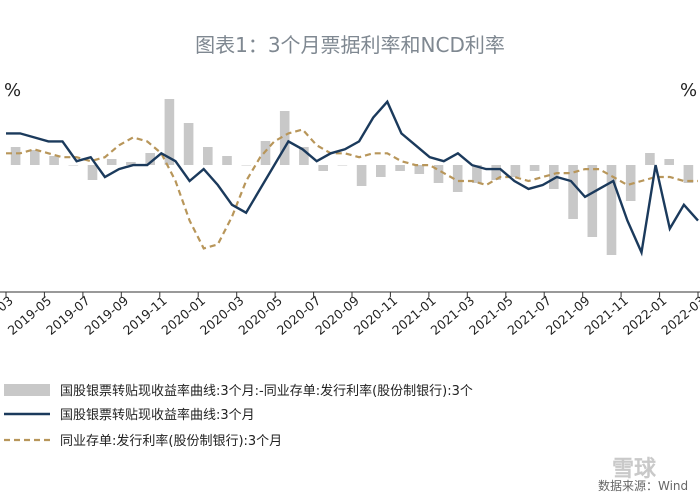  What do you see at coordinates (350, 45) in the screenshot?
I see `chart-title: 图表1：3个月票据利率和NCD利率` at bounding box center [350, 45].